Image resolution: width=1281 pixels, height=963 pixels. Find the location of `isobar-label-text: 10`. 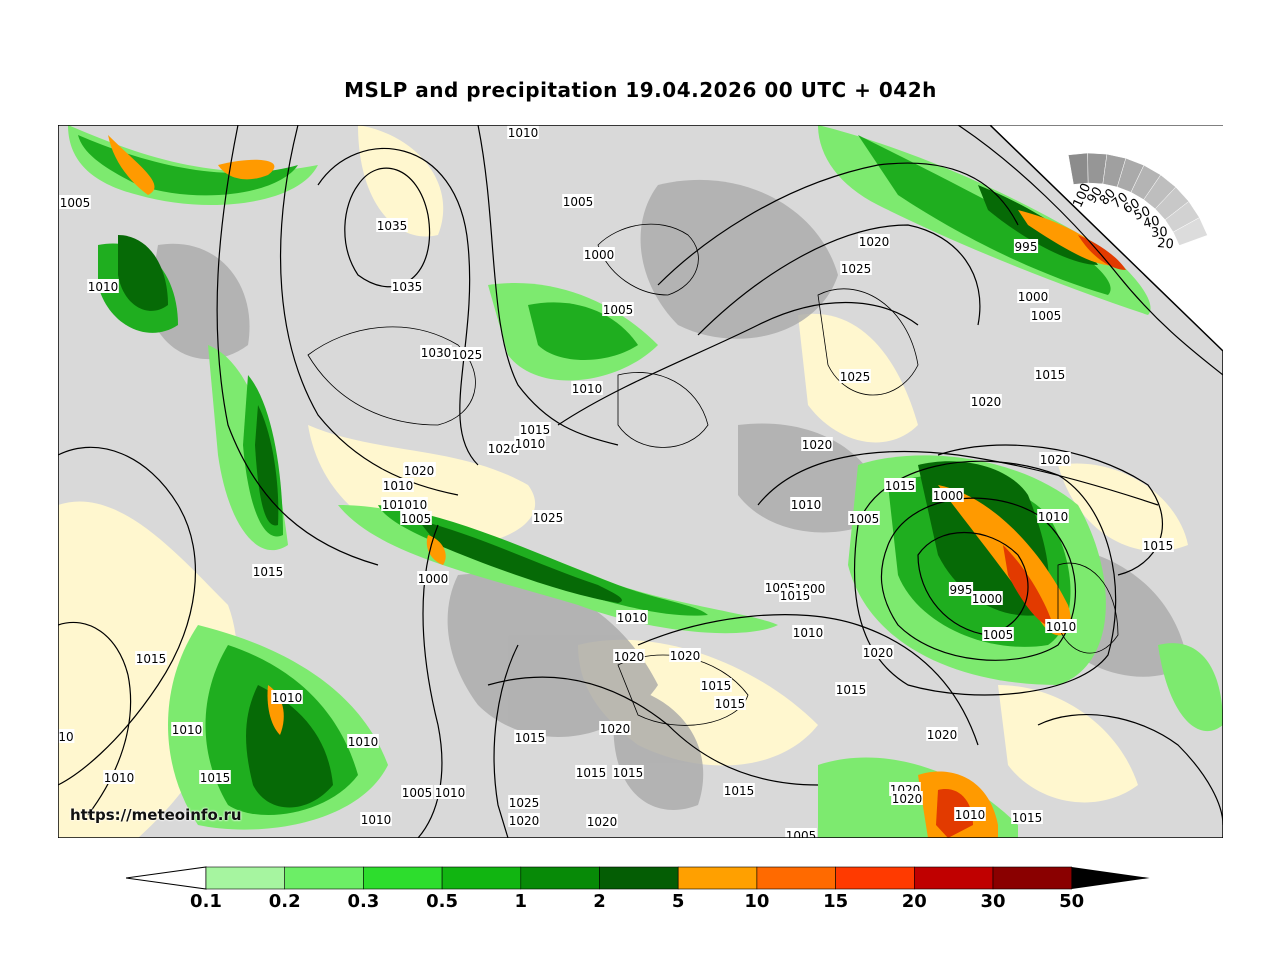

isobar-label-text: 10 is located at coordinates (65, 737).